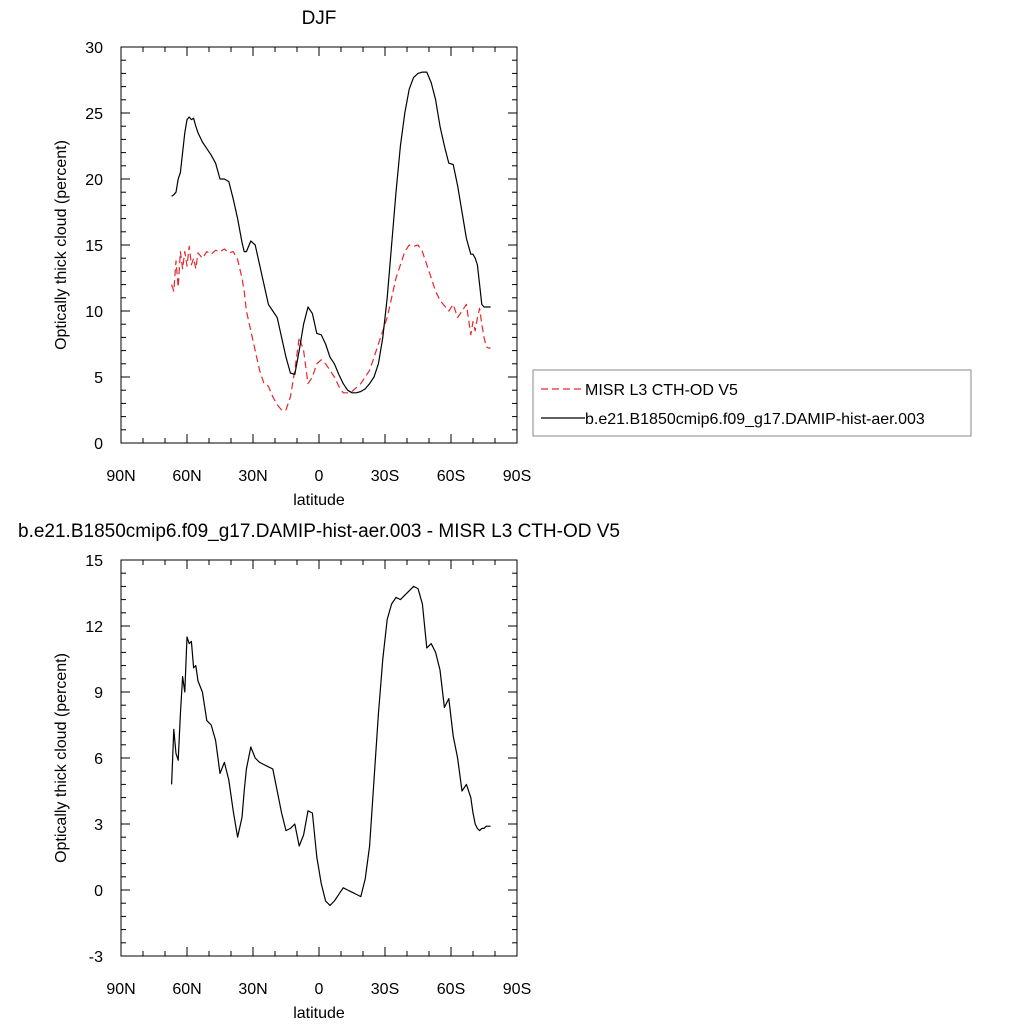 The image size is (1024, 1024). I want to click on legend-box, so click(752, 403).